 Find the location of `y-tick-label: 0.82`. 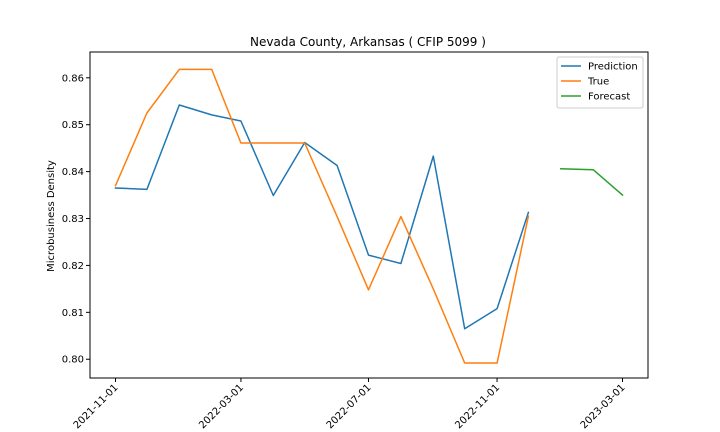

y-tick-label: 0.82 is located at coordinates (73, 266).